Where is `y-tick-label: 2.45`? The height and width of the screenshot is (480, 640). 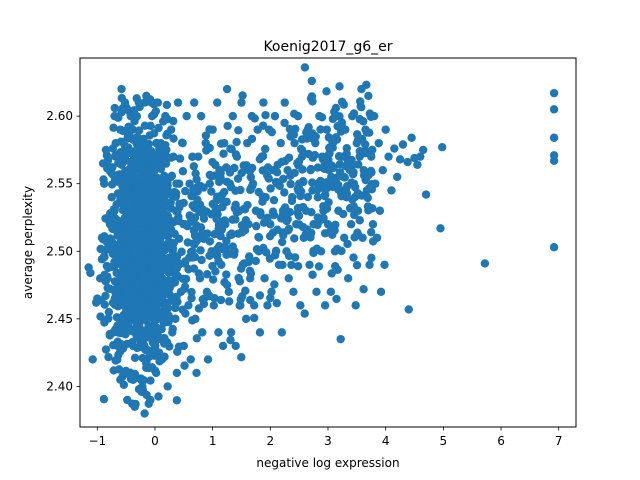
y-tick-label: 2.45 is located at coordinates (59, 319).